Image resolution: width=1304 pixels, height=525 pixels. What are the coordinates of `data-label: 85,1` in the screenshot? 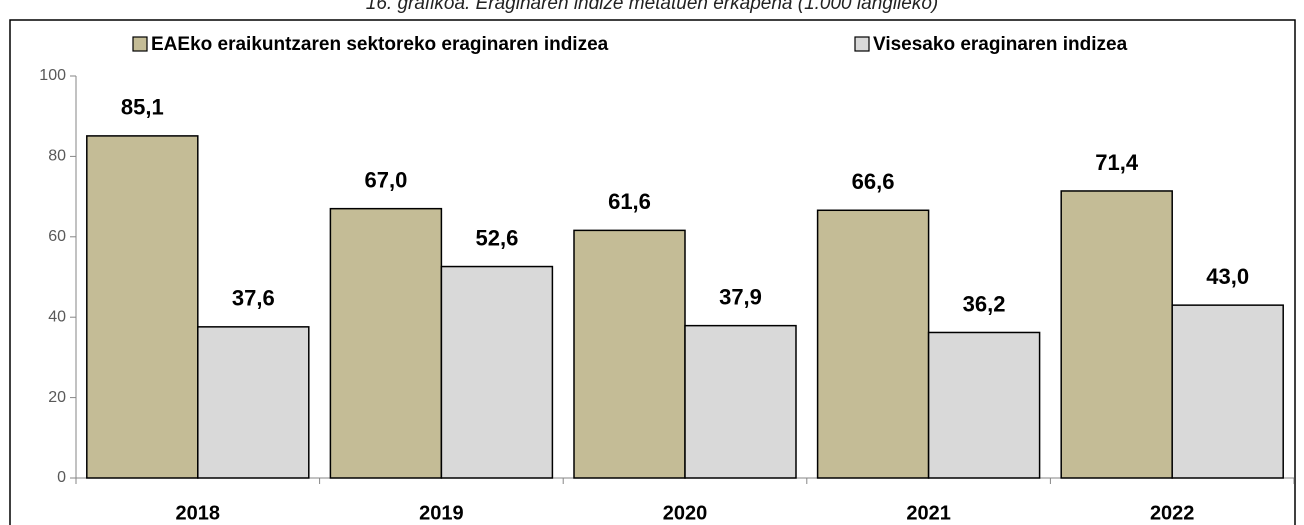 It's located at (142, 107).